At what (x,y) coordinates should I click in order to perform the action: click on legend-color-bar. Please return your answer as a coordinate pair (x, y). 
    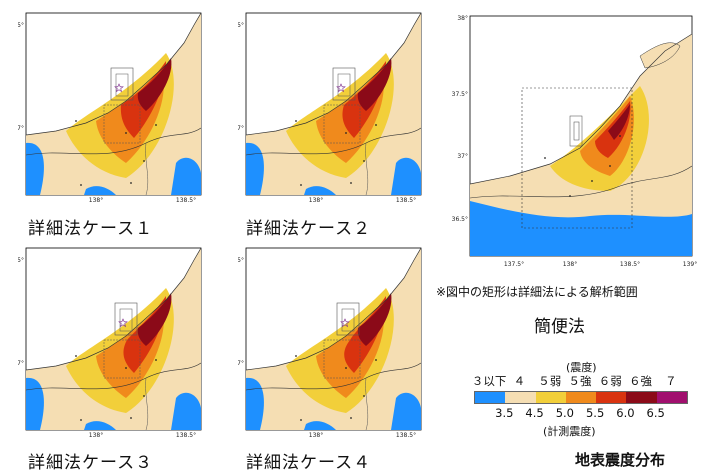
    Looking at the image, I should click on (581, 397).